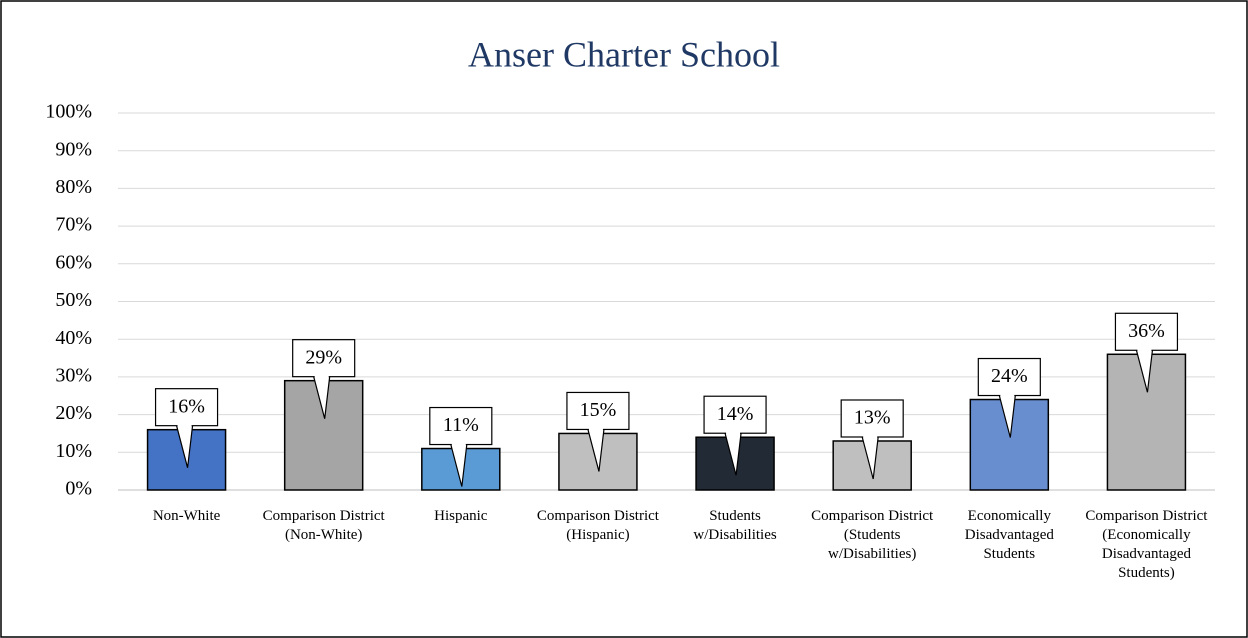 The height and width of the screenshot is (638, 1248). Describe the element at coordinates (186, 516) in the screenshot. I see `x-tick-label: Non-White` at that location.